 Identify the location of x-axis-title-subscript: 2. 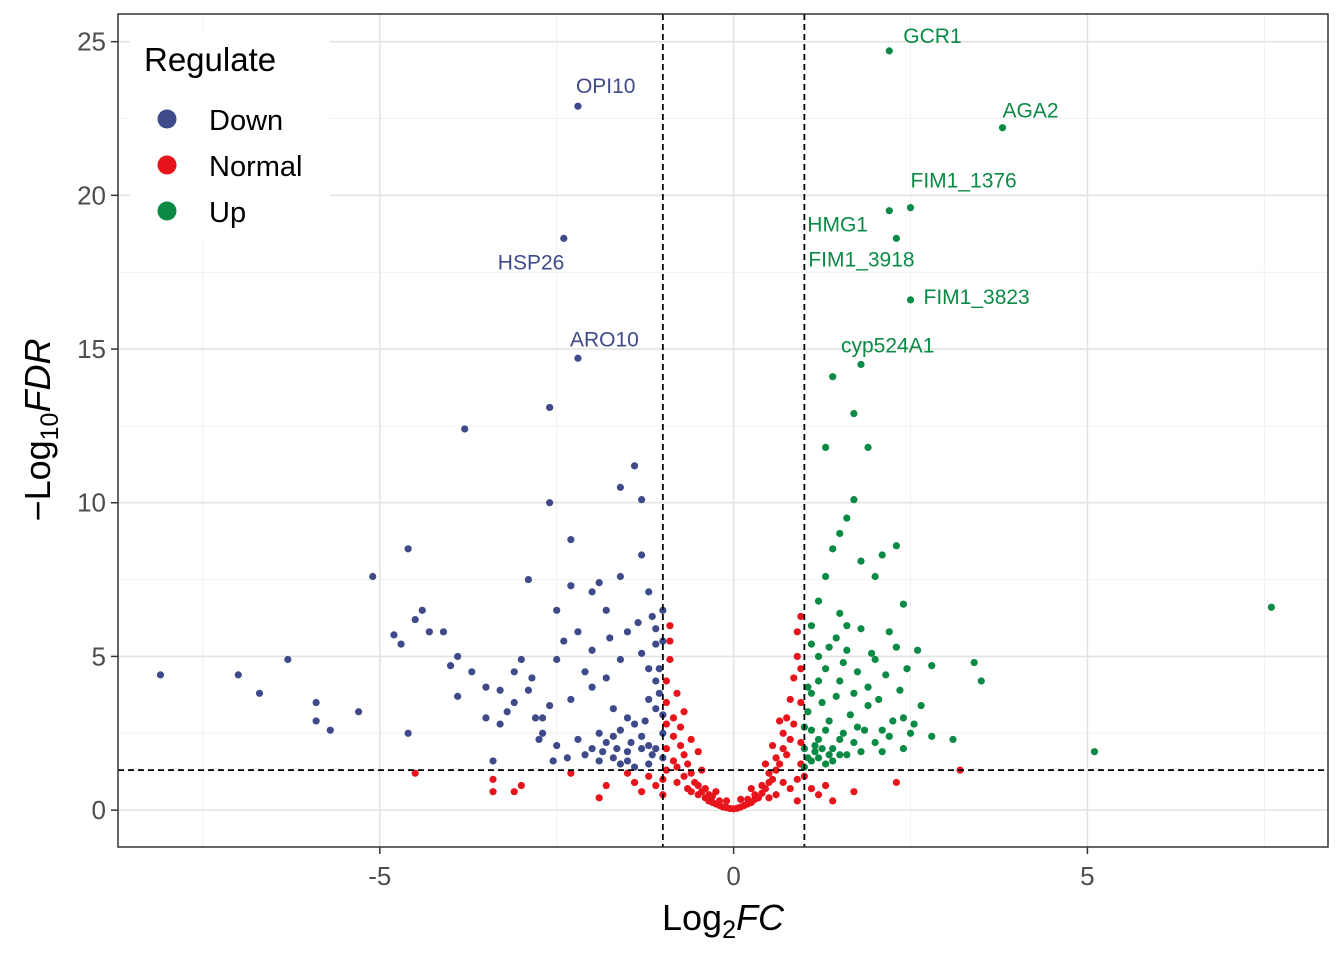
(729, 930).